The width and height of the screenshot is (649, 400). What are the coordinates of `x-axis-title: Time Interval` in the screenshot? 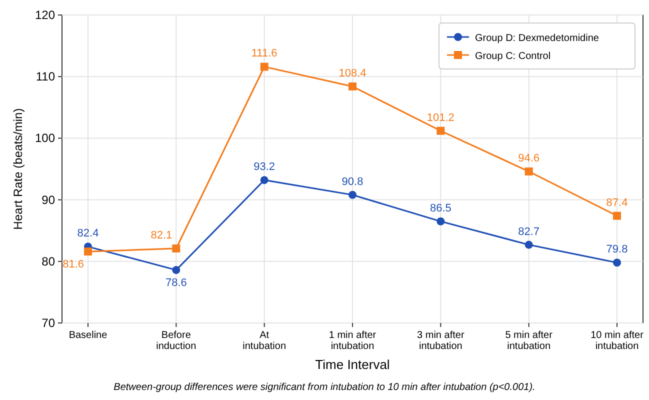 It's located at (352, 364).